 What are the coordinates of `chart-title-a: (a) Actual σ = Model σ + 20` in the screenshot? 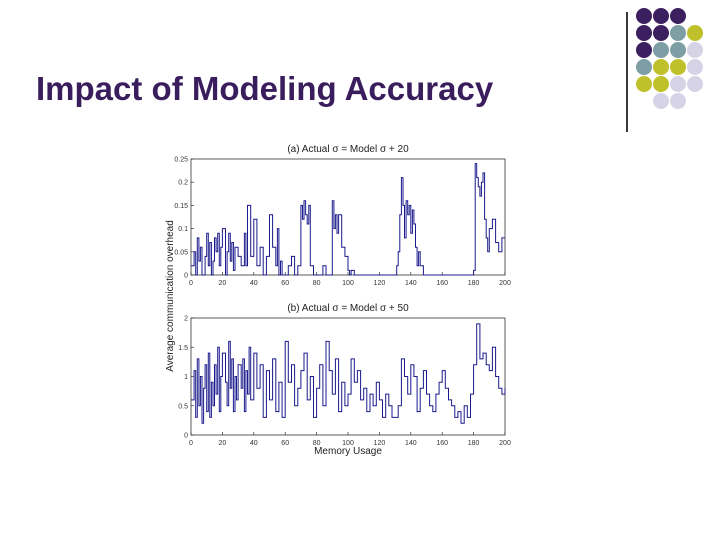 It's located at (348, 149).